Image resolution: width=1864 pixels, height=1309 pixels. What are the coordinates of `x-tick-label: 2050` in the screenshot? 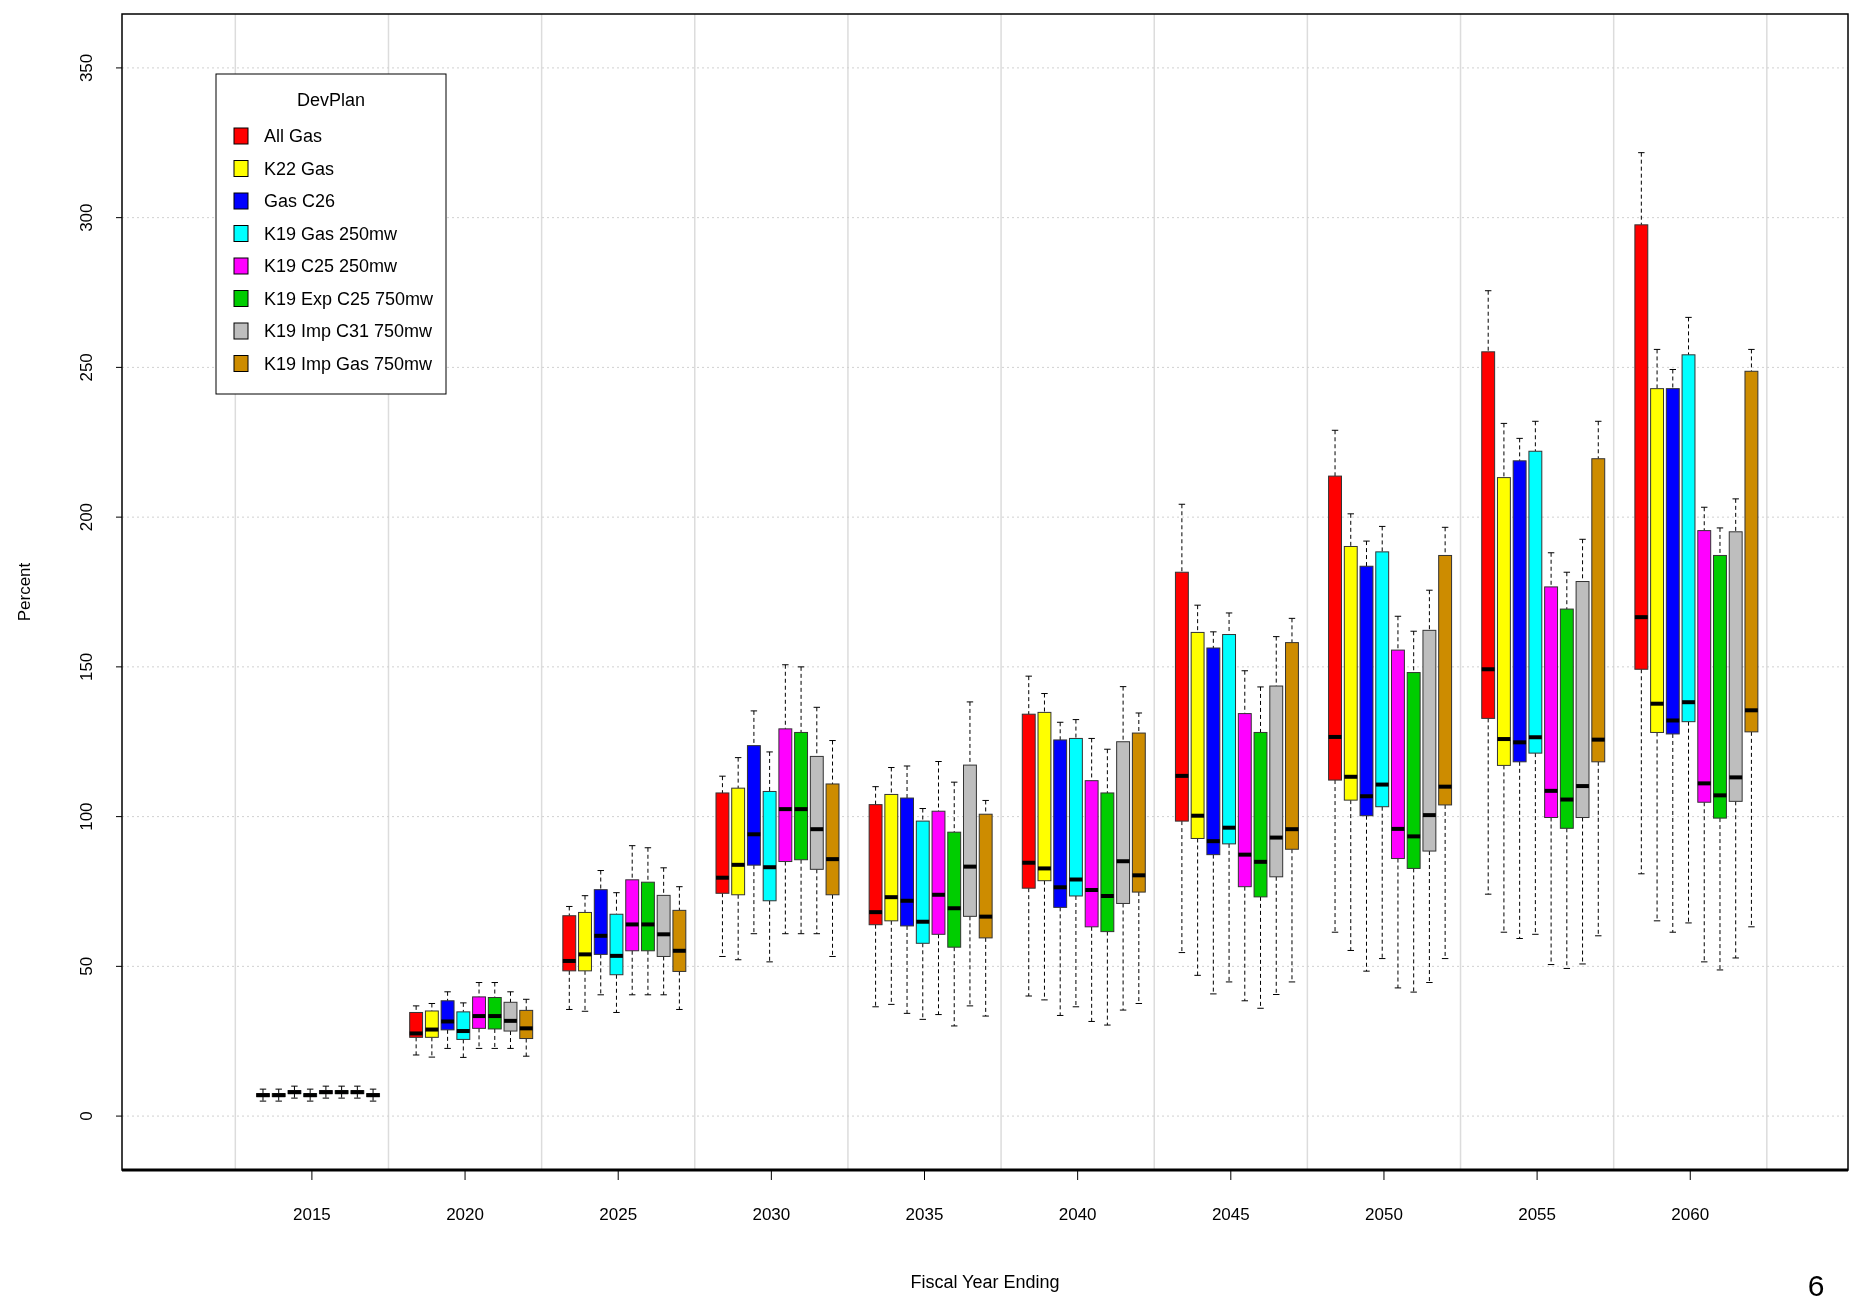 It's located at (1384, 1214).